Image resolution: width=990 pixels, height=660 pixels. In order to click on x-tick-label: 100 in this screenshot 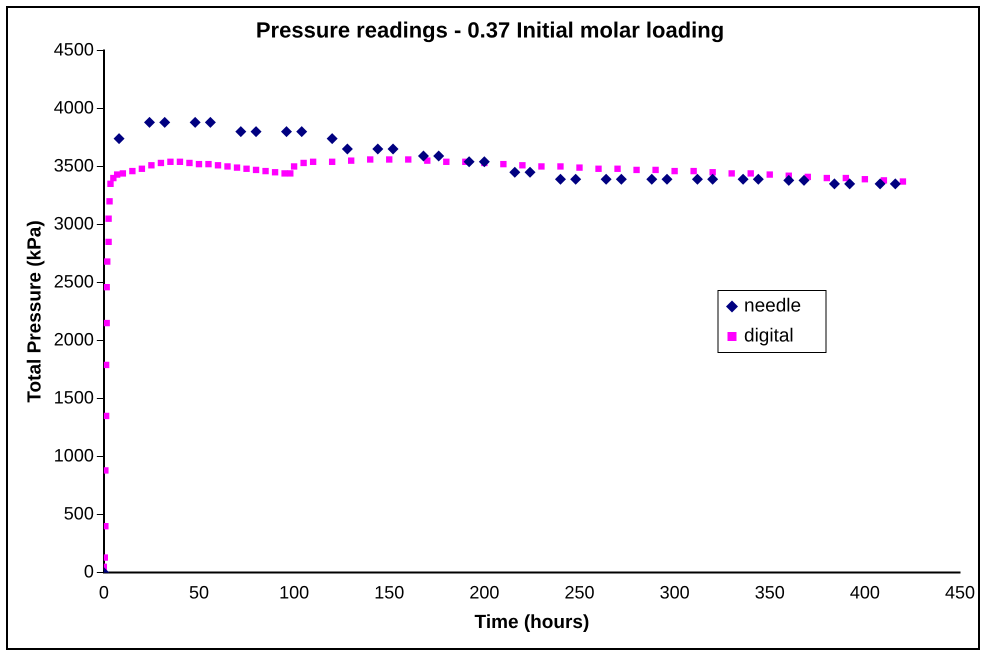, I will do `click(294, 592)`.